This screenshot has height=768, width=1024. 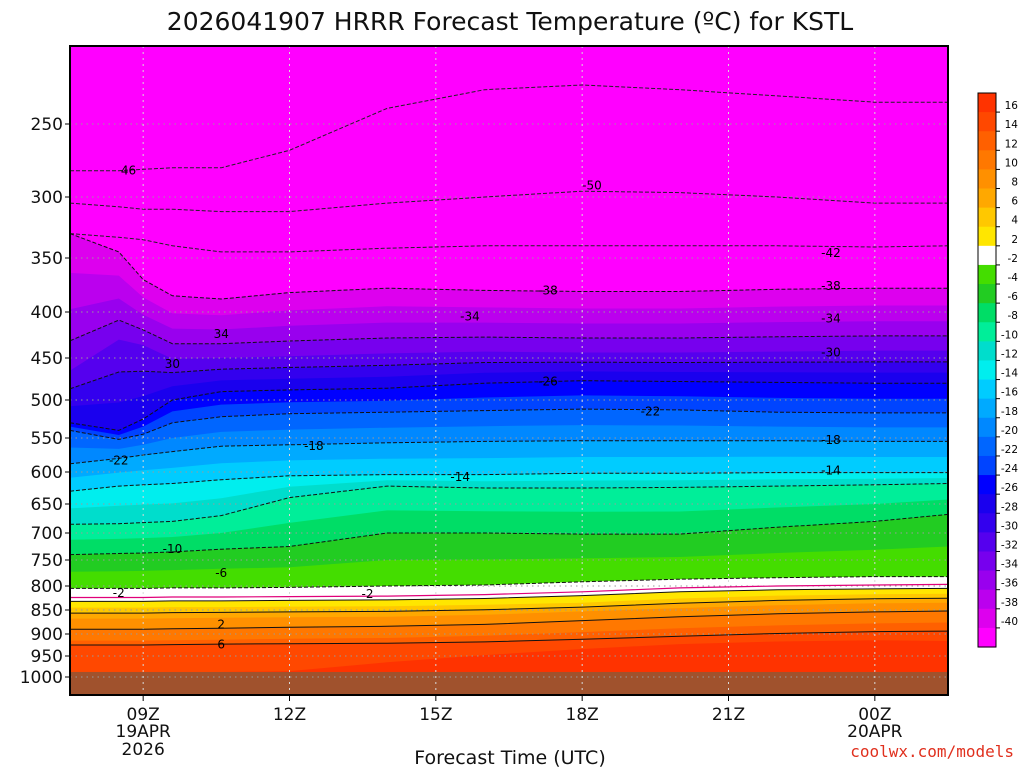 What do you see at coordinates (1009, 354) in the screenshot?
I see `colorbar-label-13: -12` at bounding box center [1009, 354].